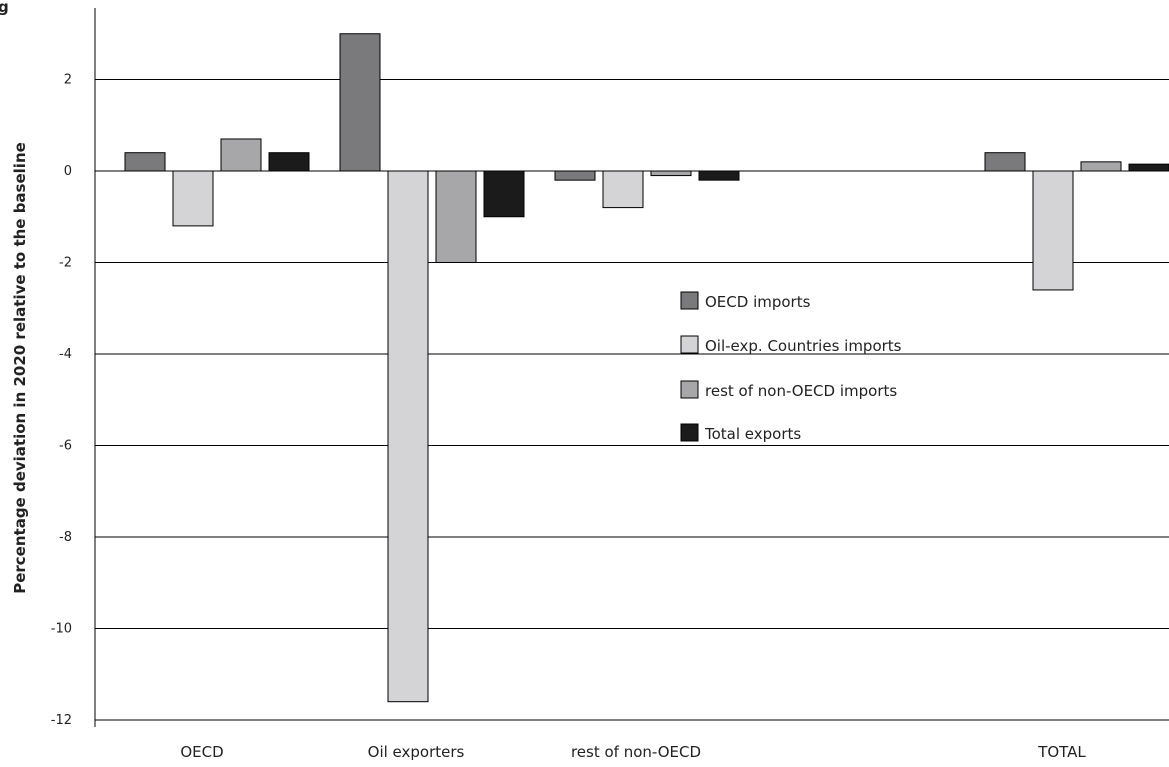 This screenshot has width=1169, height=767. What do you see at coordinates (61, 401) in the screenshot?
I see `y-tick-labels: 2 0 -2 -4 -6 -8 -10 -12` at bounding box center [61, 401].